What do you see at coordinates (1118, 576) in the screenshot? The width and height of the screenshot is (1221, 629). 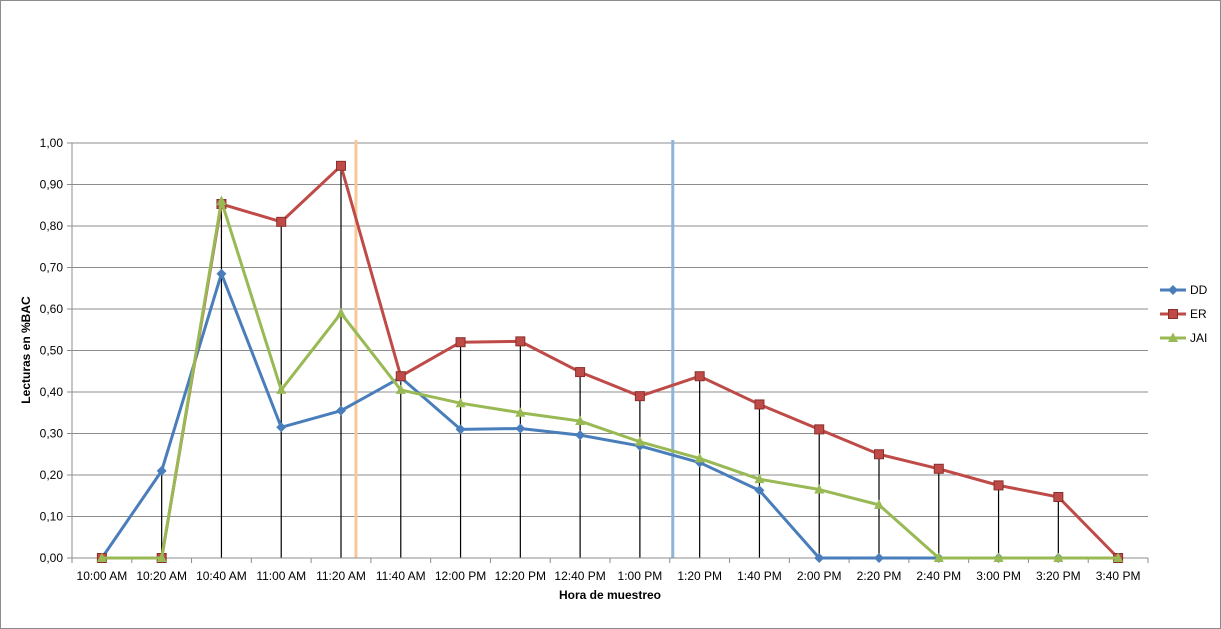 I see `x-tick-label: 3:40 PM` at bounding box center [1118, 576].